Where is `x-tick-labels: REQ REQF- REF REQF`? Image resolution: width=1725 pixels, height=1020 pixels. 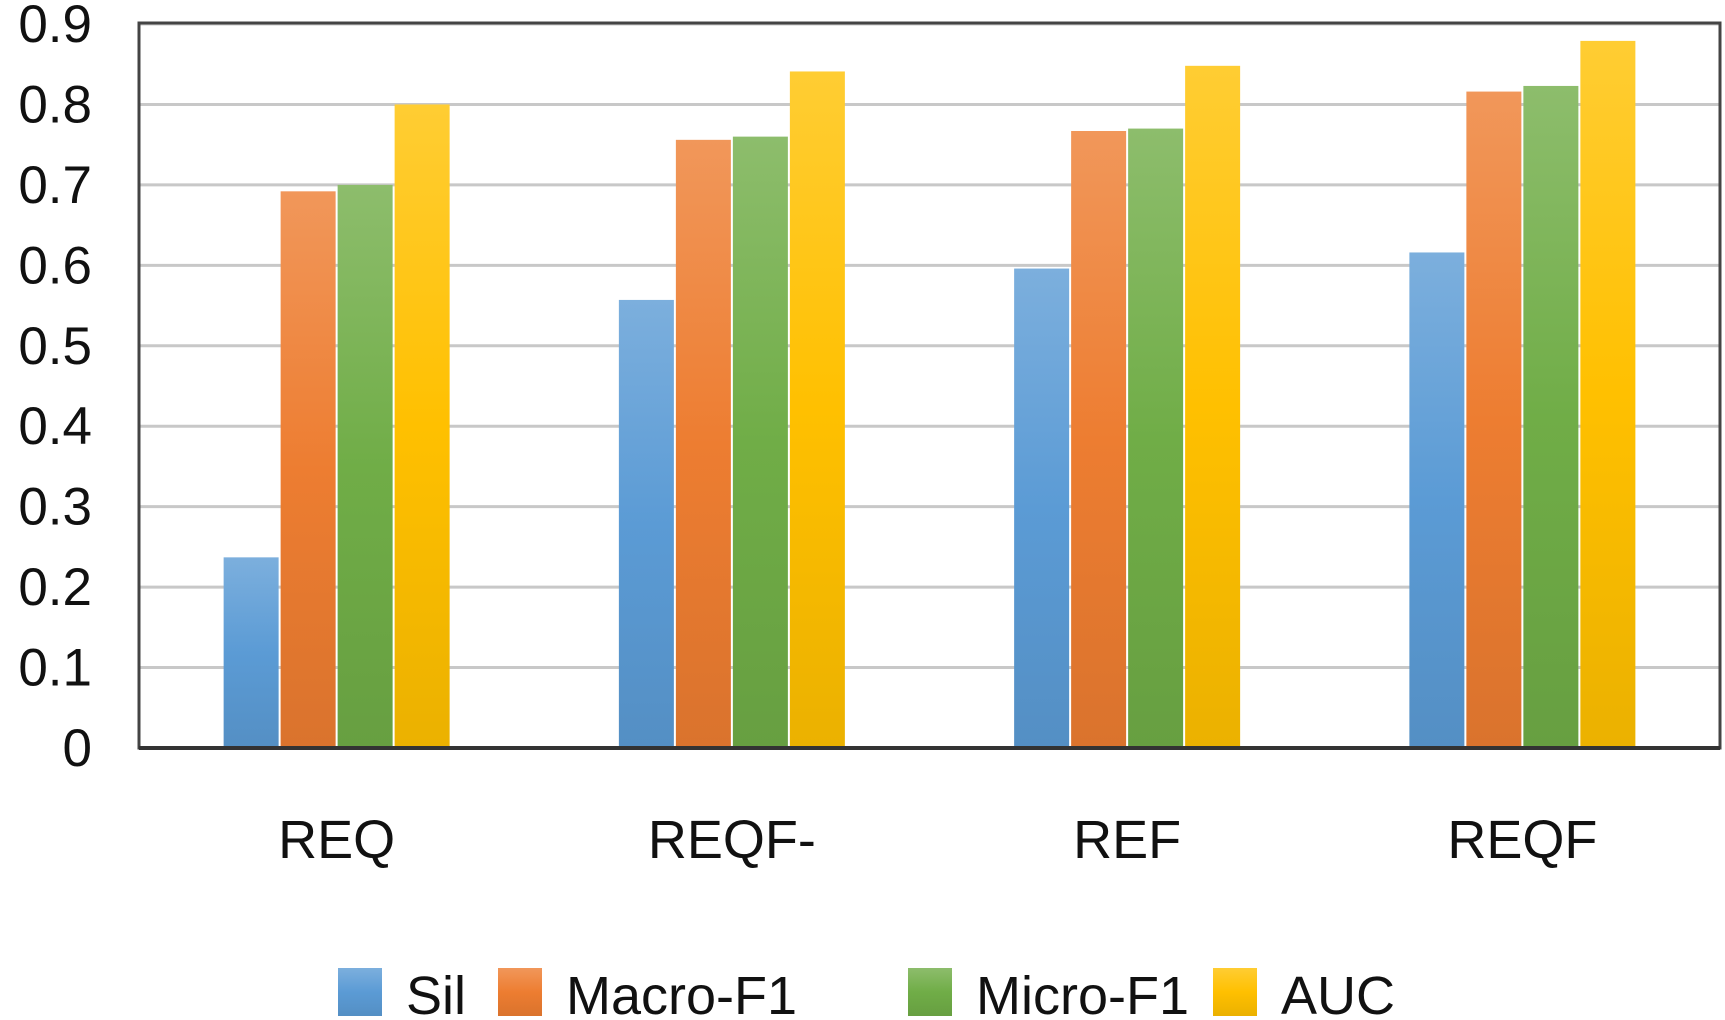
x-tick-labels: REQ REQF- REF REQF is located at coordinates (937, 840).